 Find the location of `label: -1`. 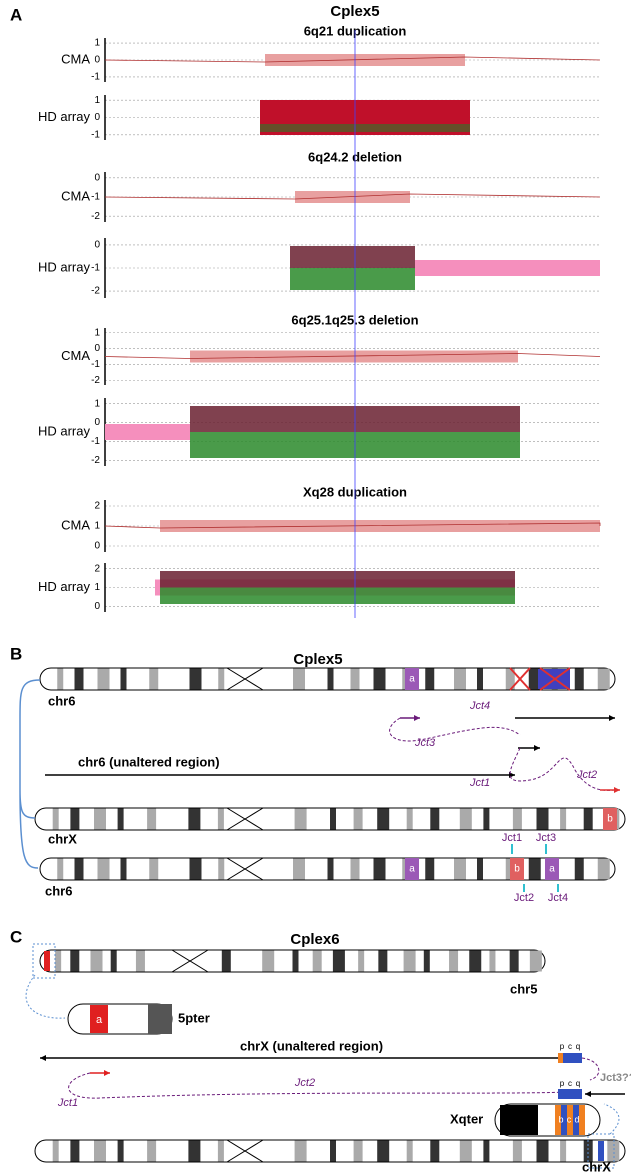

label: -1 is located at coordinates (95, 441).